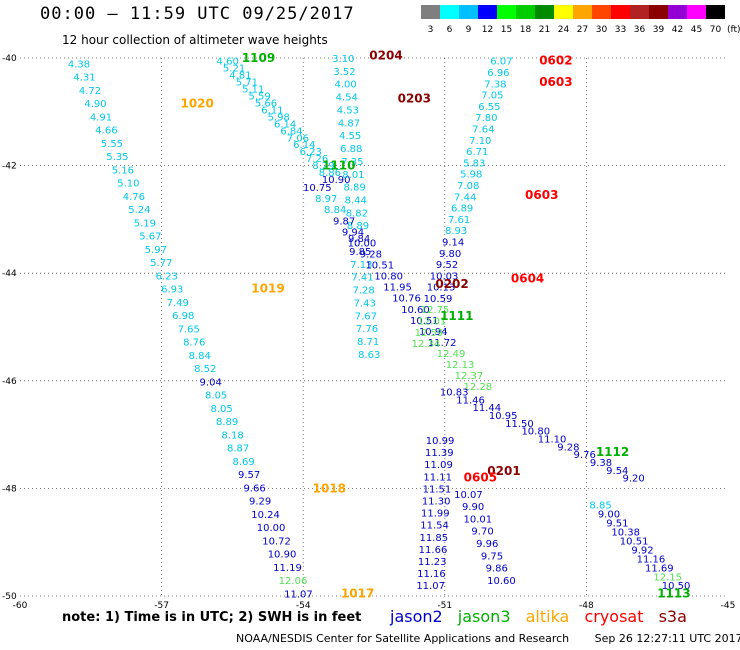 The width and height of the screenshot is (740, 650). What do you see at coordinates (609, 515) in the screenshot?
I see `wave-height-value: 9.00` at bounding box center [609, 515].